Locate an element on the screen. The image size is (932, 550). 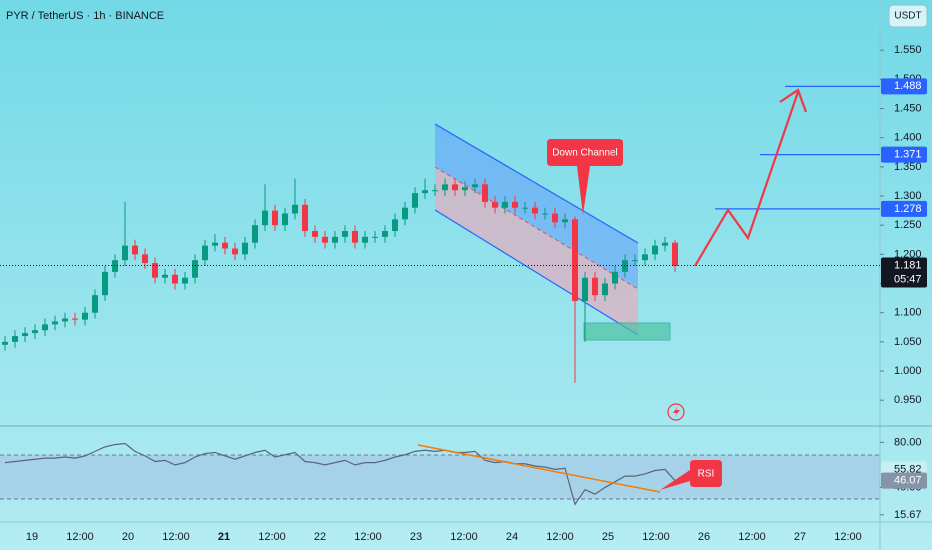
y-tick-label: 1.300 is located at coordinates (908, 196).